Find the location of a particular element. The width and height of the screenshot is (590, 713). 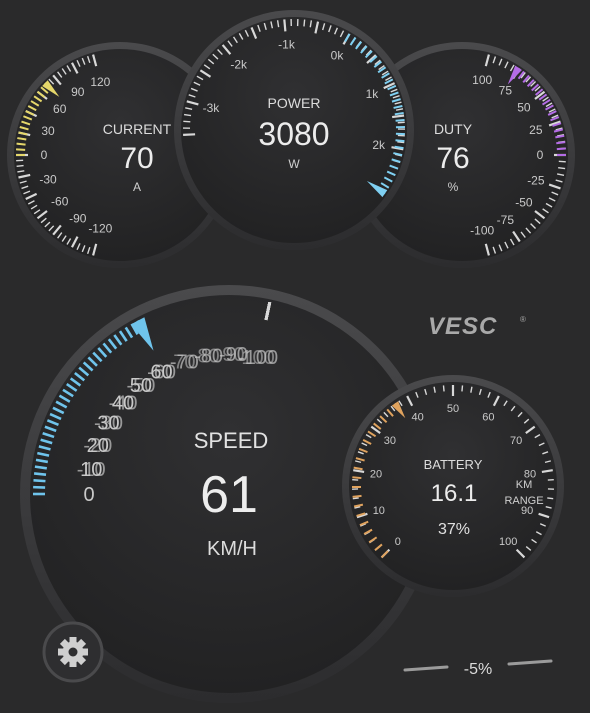

duty-scale-label: 75 is located at coordinates (506, 90).